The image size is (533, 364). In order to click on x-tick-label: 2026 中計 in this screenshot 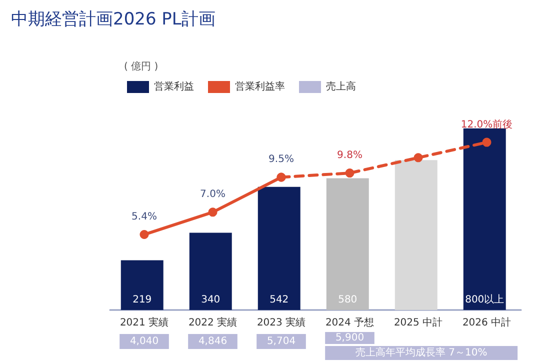, I will do `click(487, 322)`.